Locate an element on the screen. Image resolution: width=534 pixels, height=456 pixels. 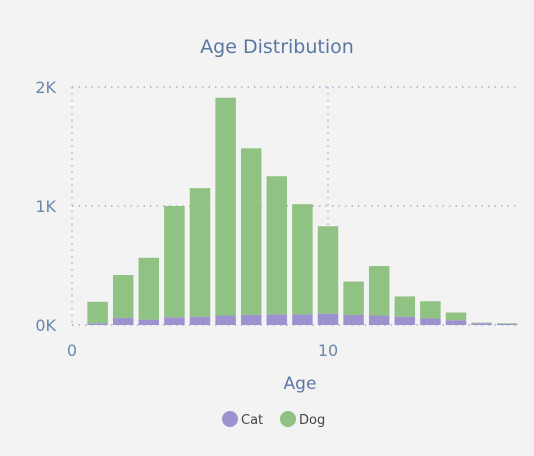
y-tick-label: 1K is located at coordinates (45, 206).